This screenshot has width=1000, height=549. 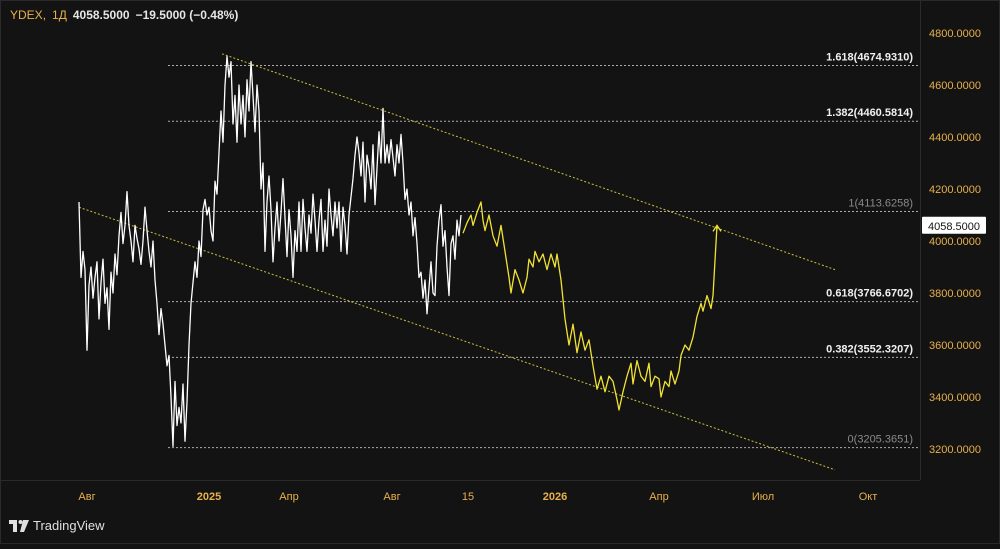 I want to click on timeframe-label: 1Д, so click(x=59, y=15).